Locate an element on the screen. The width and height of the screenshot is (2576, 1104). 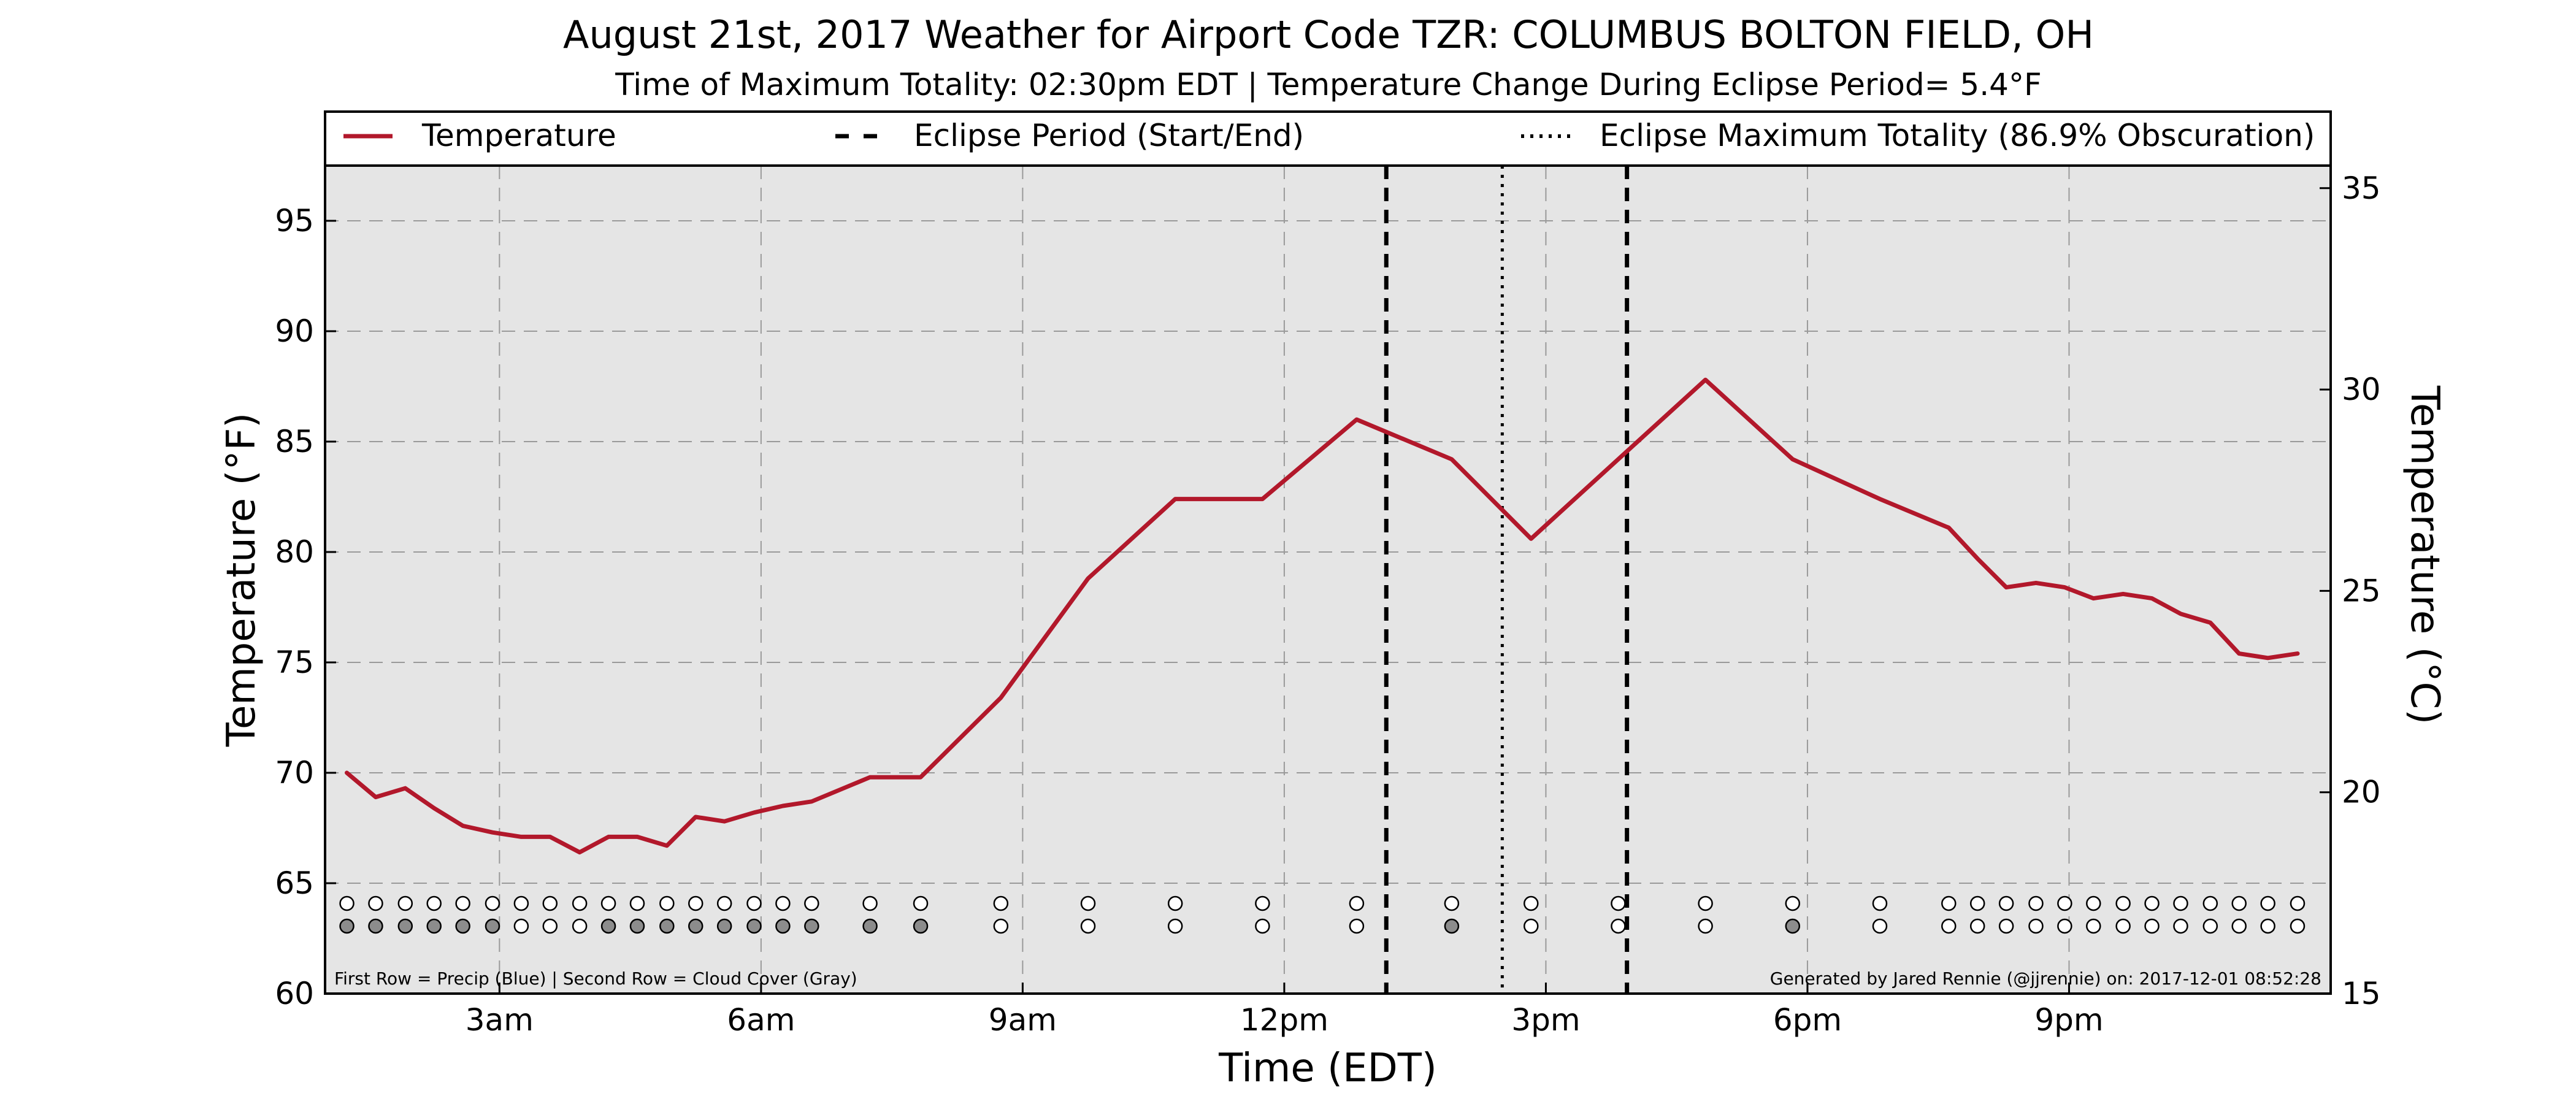
legend-label-temperature: Temperature is located at coordinates (518, 135).